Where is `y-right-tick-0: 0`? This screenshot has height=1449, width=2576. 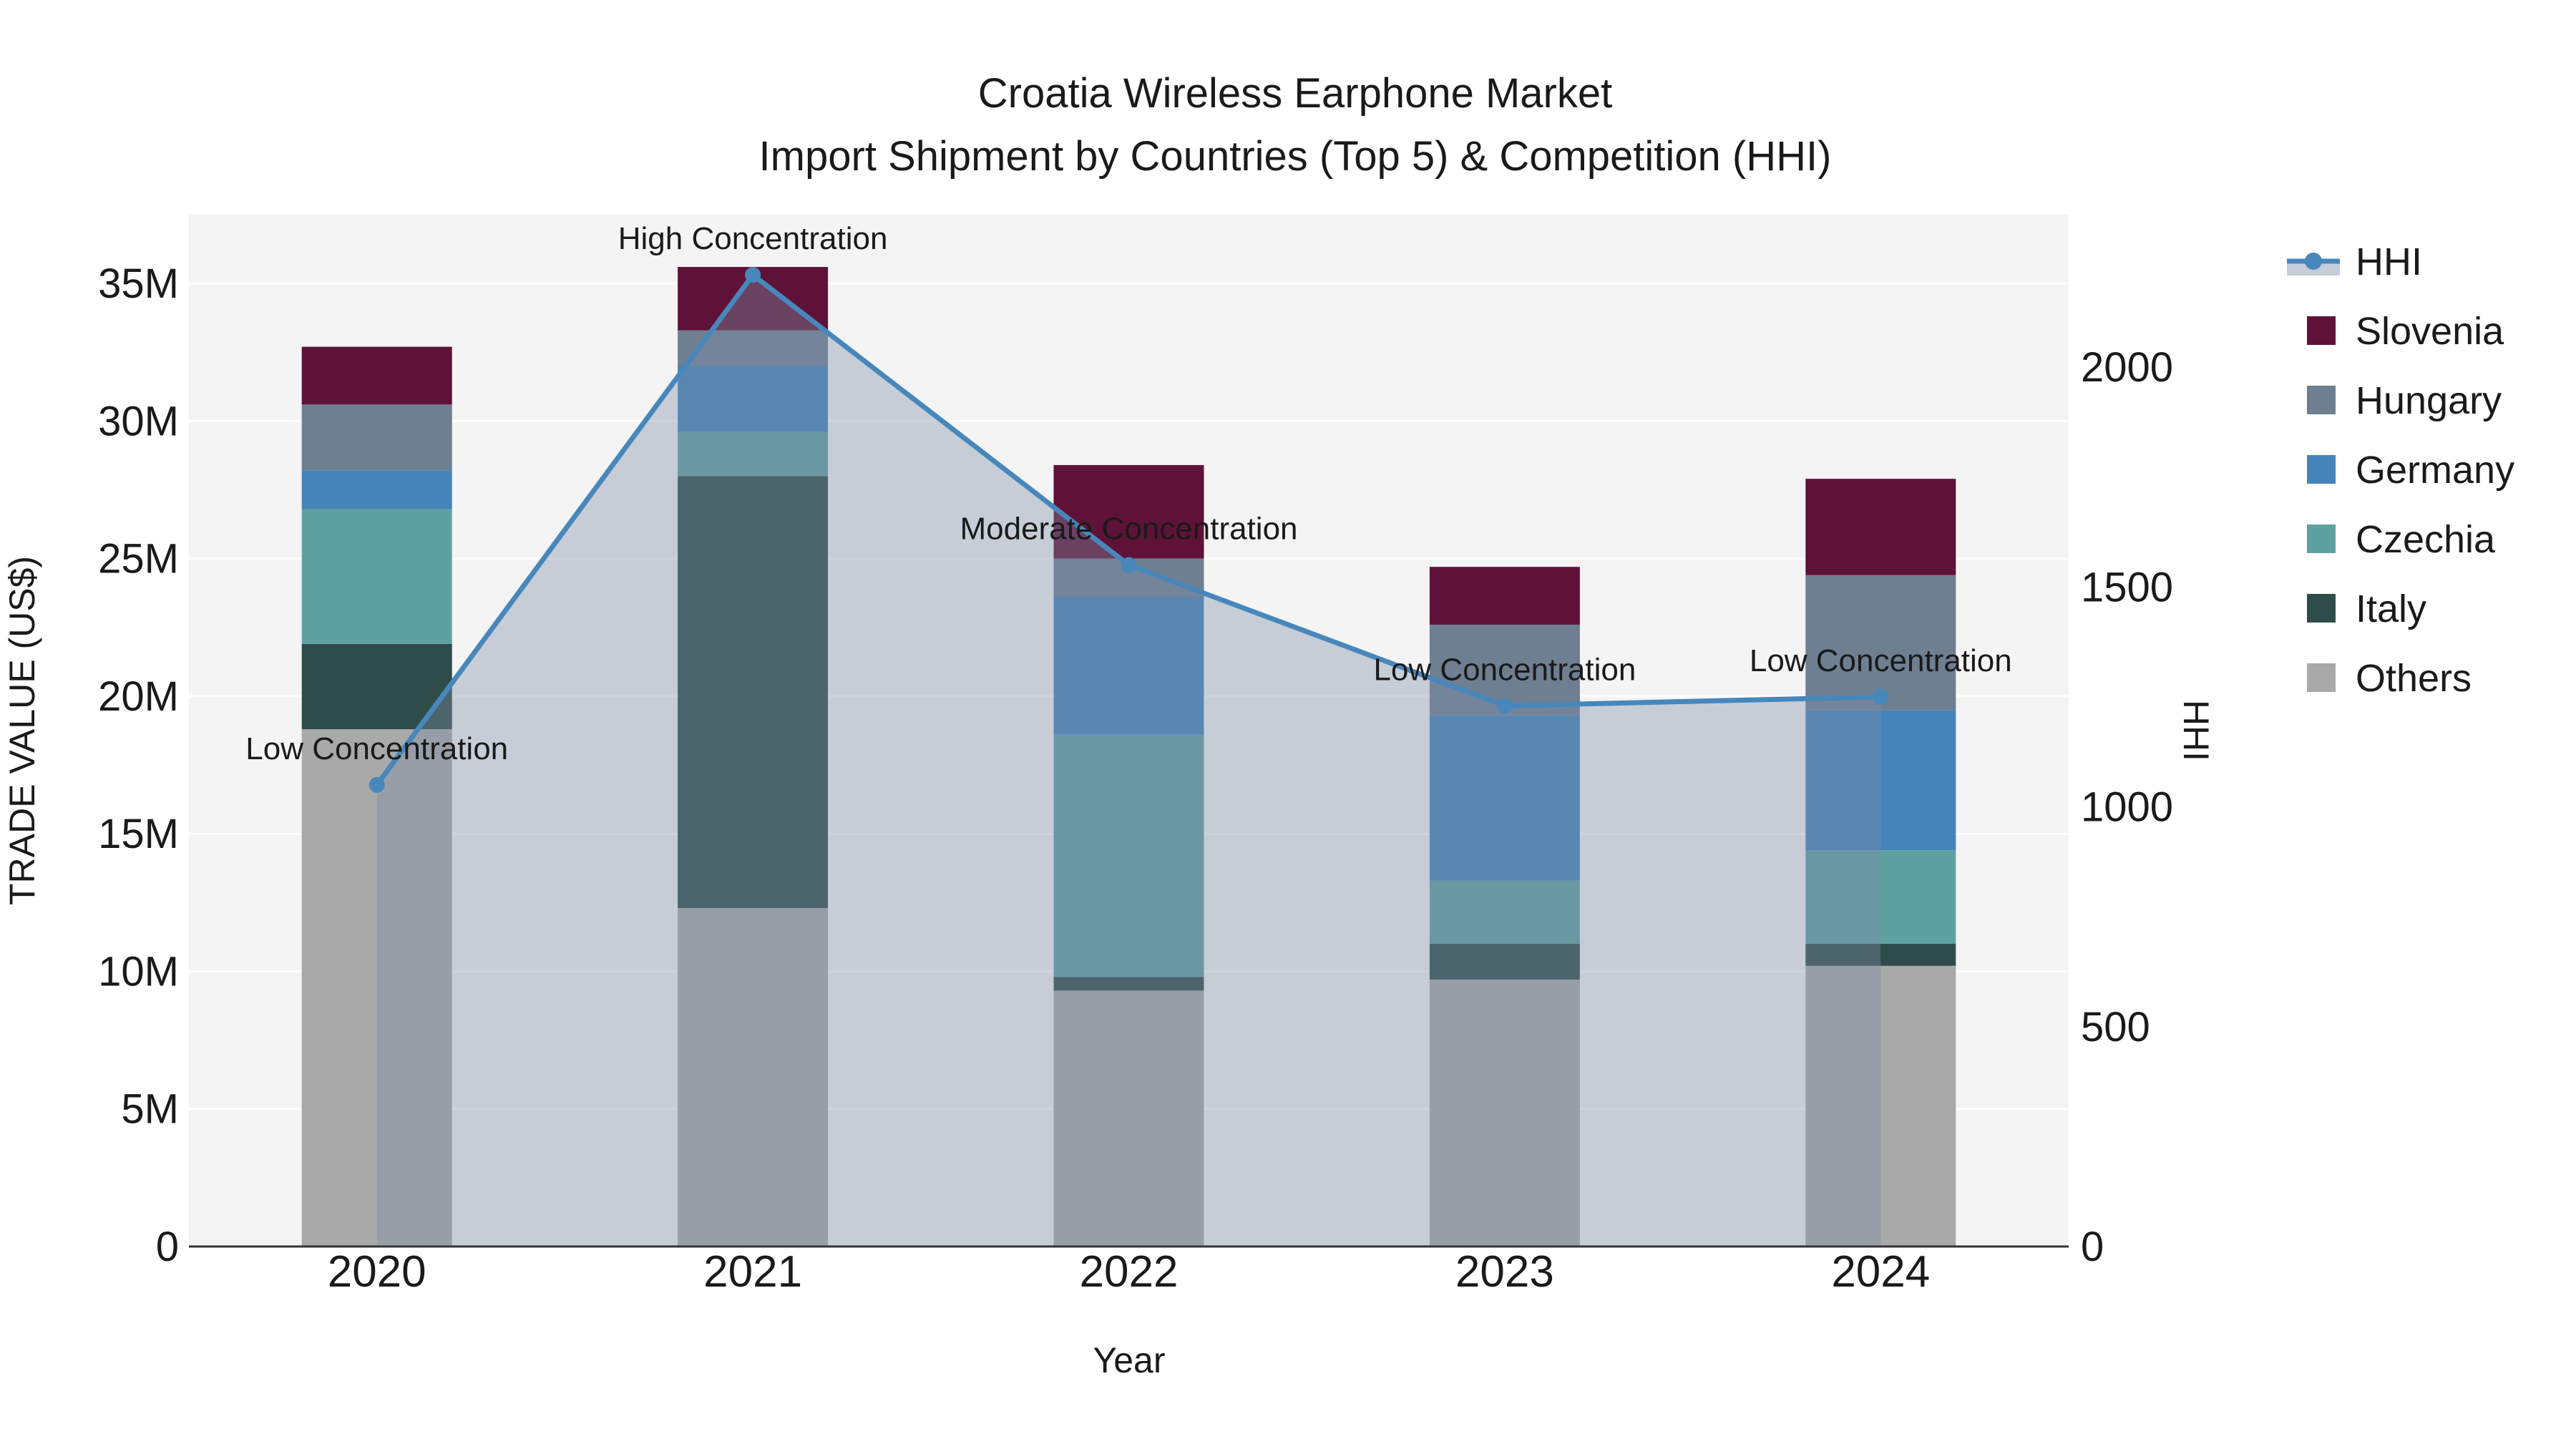 y-right-tick-0: 0 is located at coordinates (2092, 1247).